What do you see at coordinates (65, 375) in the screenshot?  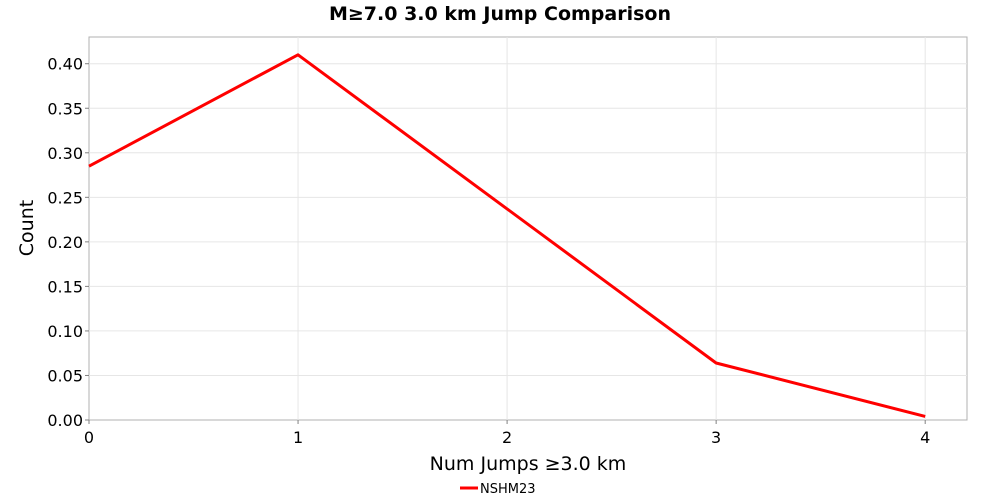 I see `y-tick-label: 0.05` at bounding box center [65, 375].